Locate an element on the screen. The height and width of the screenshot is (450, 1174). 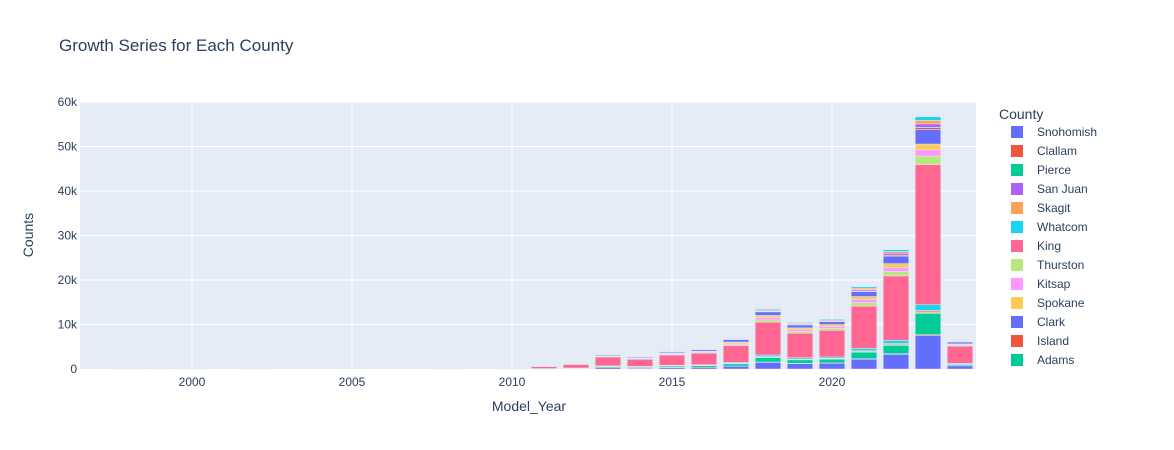
legend-item: Clallam is located at coordinates (1044, 151).